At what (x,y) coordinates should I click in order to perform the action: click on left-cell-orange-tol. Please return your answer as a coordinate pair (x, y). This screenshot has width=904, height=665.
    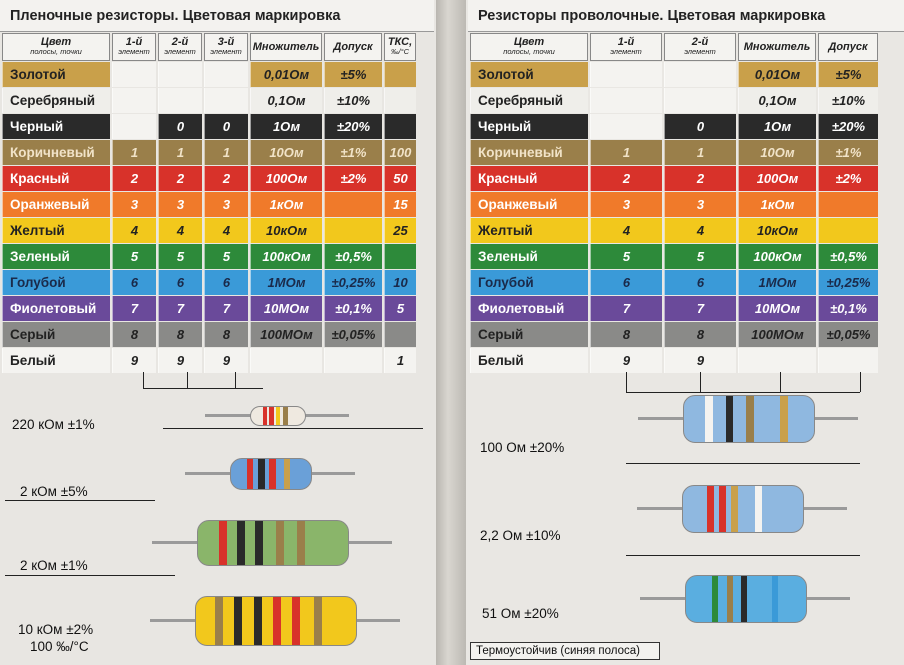
    Looking at the image, I should click on (353, 204).